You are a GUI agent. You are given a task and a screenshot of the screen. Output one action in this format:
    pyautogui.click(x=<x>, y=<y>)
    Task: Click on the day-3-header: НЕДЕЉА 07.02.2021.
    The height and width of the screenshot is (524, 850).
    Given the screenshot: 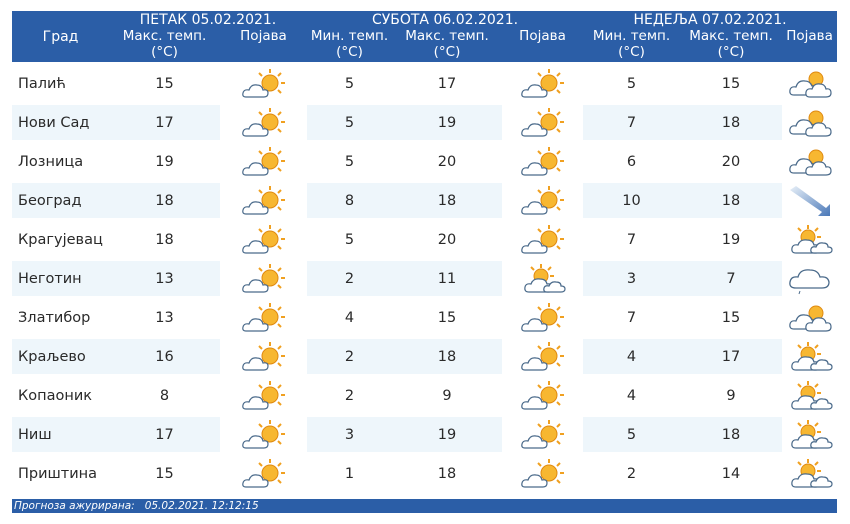 What is the action you would take?
    pyautogui.click(x=710, y=19)
    